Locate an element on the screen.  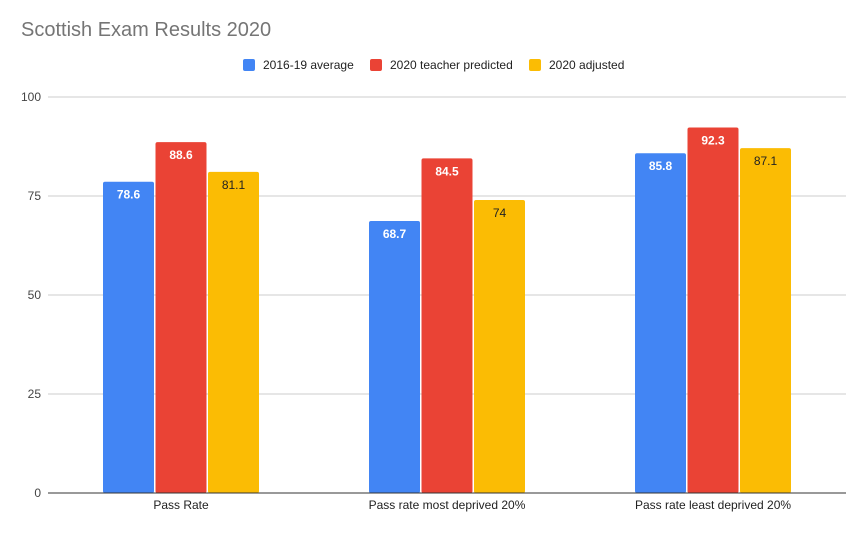
chart-title: Scottish Exam Results 2020 is located at coordinates (146, 30).